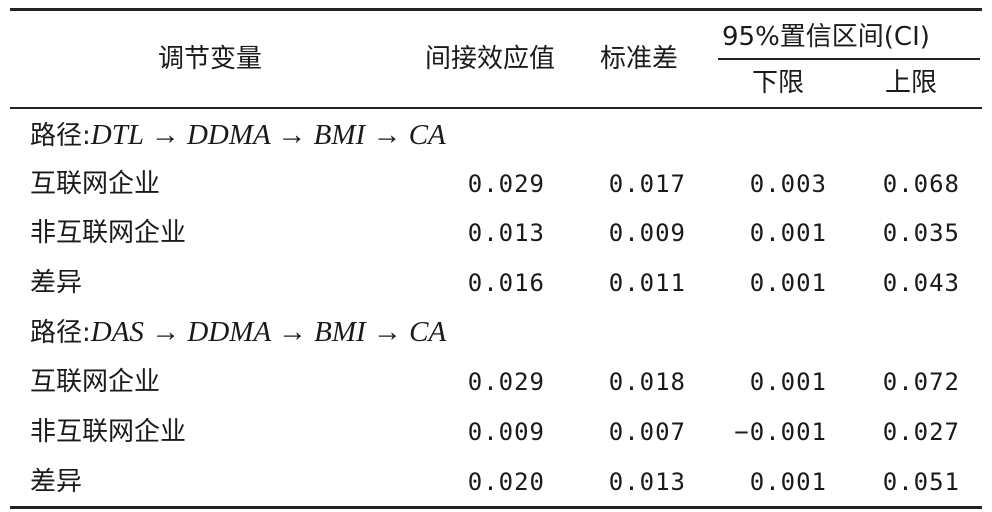  What do you see at coordinates (647, 283) in the screenshot?
I see `cell-se: 0.011` at bounding box center [647, 283].